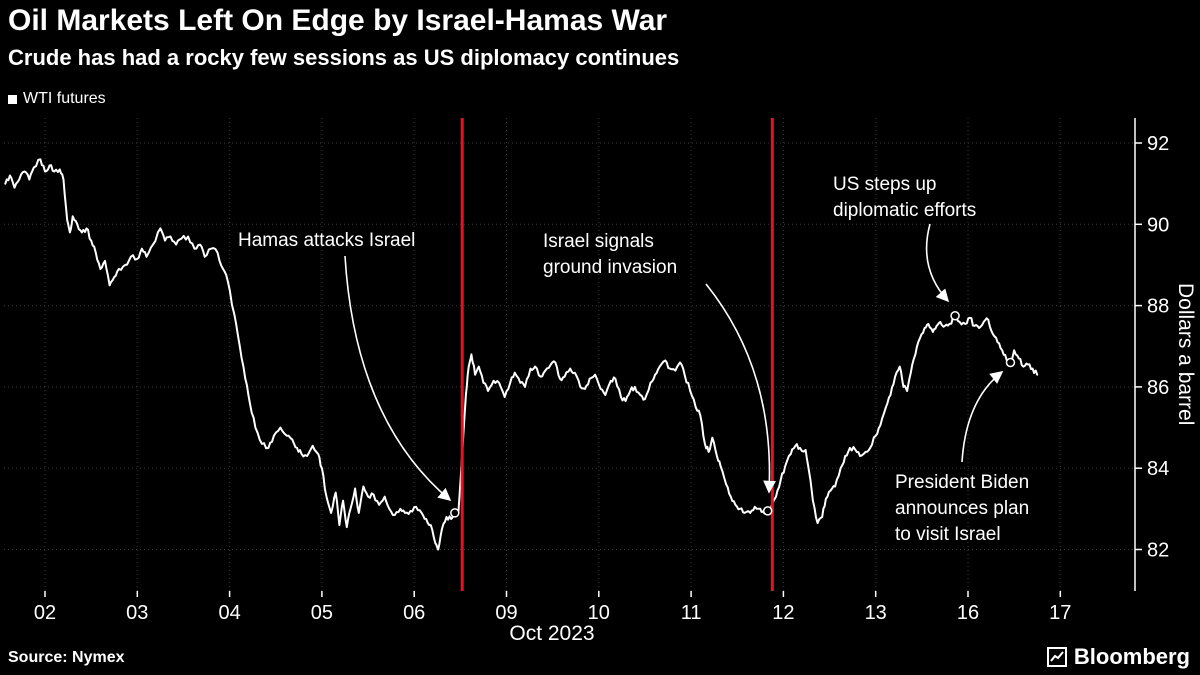  What do you see at coordinates (599, 613) in the screenshot?
I see `x-tick-label: 10` at bounding box center [599, 613].